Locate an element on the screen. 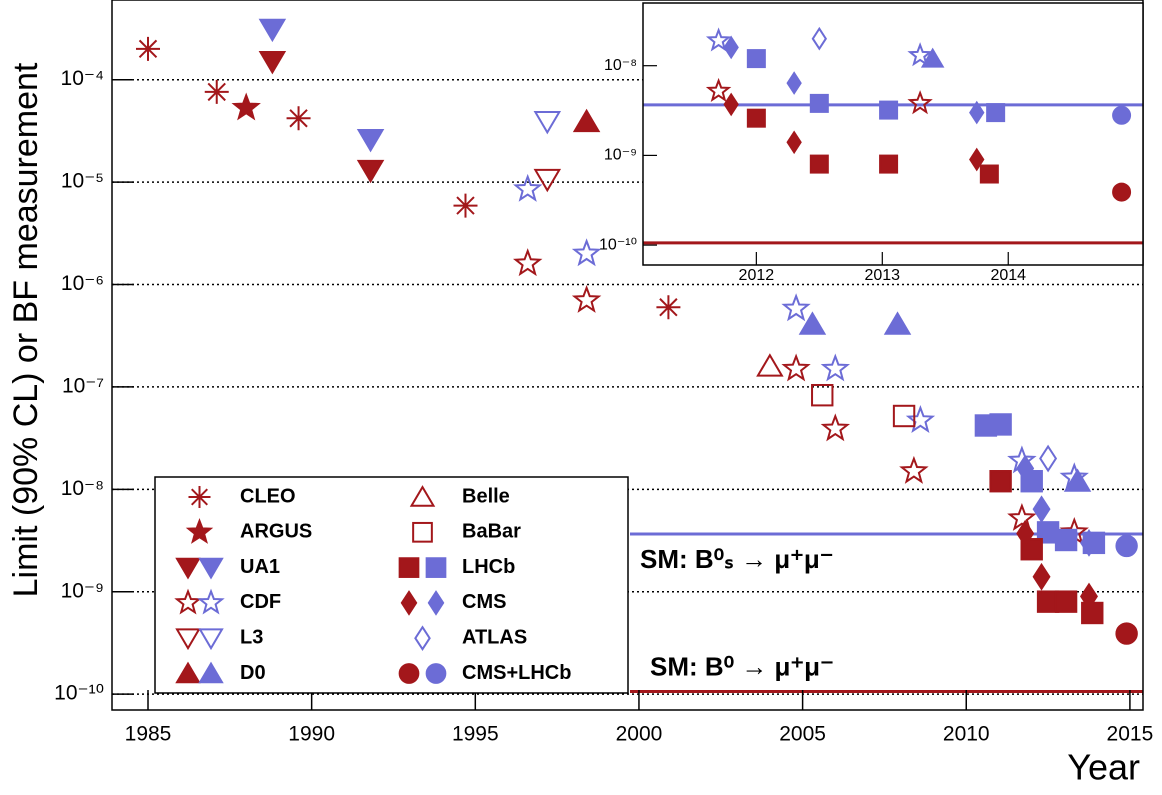  legend-label: CDF is located at coordinates (260, 602).